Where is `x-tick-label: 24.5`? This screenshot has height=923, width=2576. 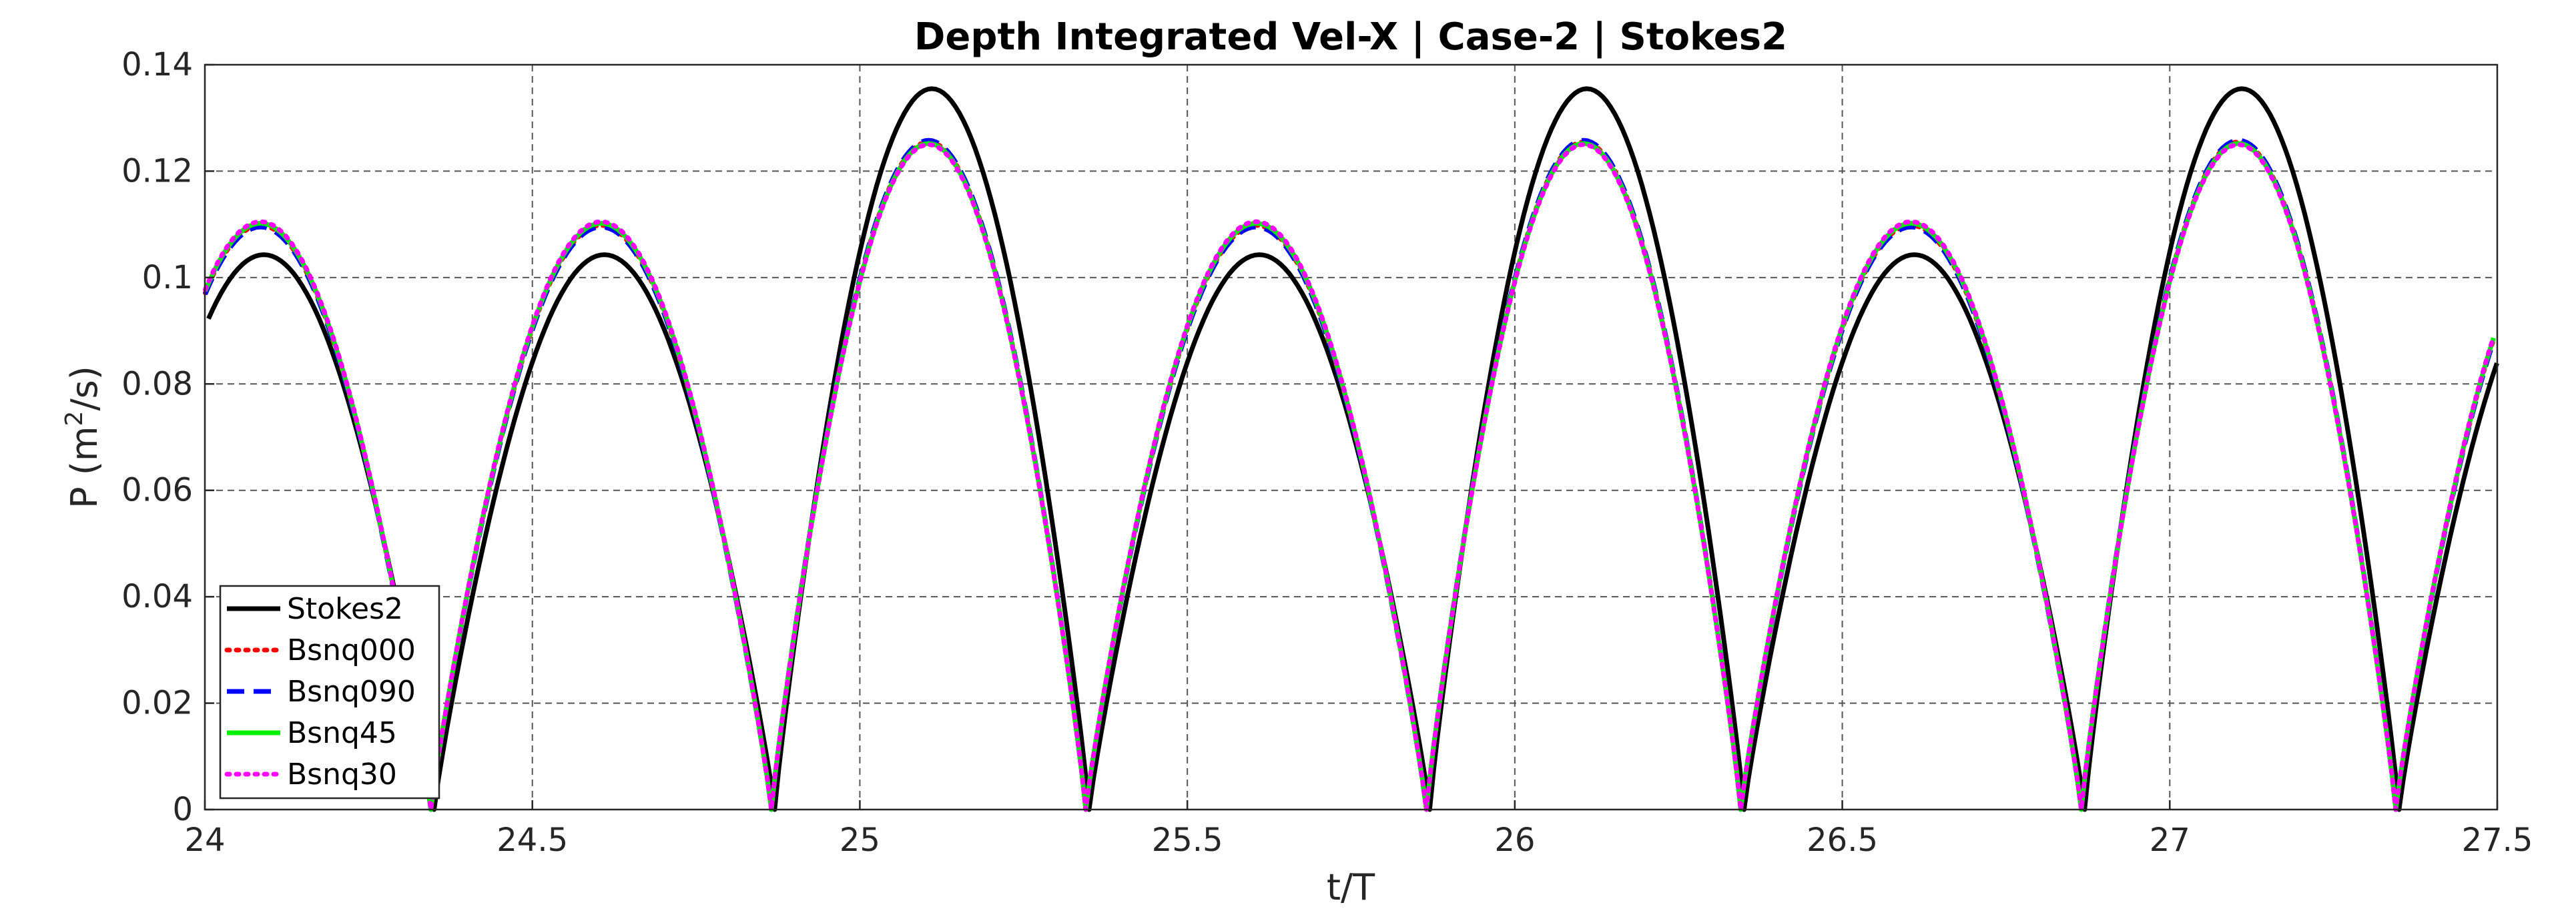 x-tick-label: 24.5 is located at coordinates (532, 840).